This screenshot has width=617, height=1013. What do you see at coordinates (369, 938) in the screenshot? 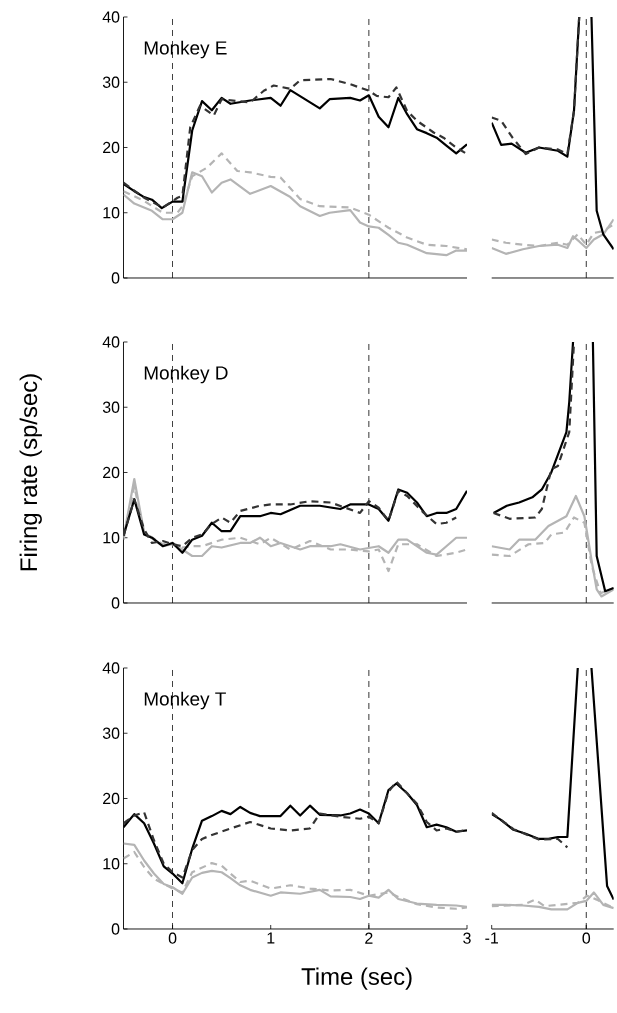
I see `x-tick-label: 2` at bounding box center [369, 938].